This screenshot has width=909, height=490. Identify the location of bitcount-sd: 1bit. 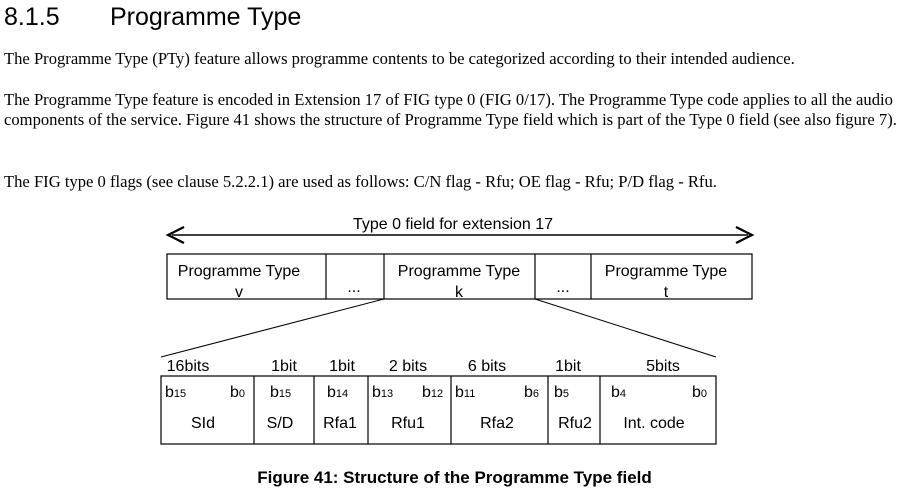
(284, 366).